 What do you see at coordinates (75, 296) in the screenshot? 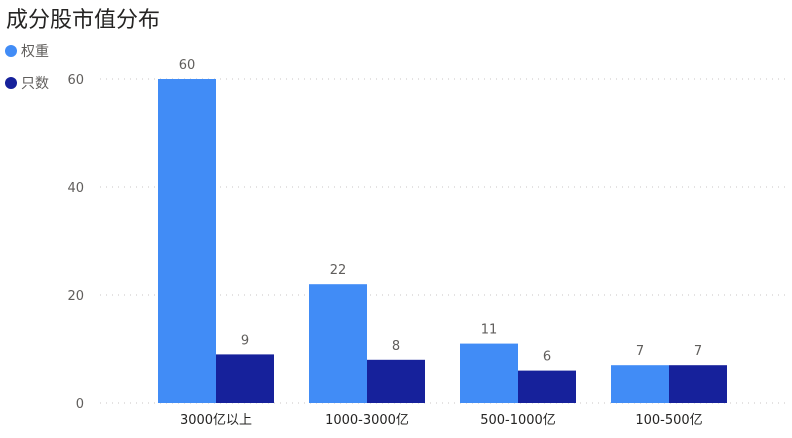
I see `y-tick-label-1: 20` at bounding box center [75, 296].